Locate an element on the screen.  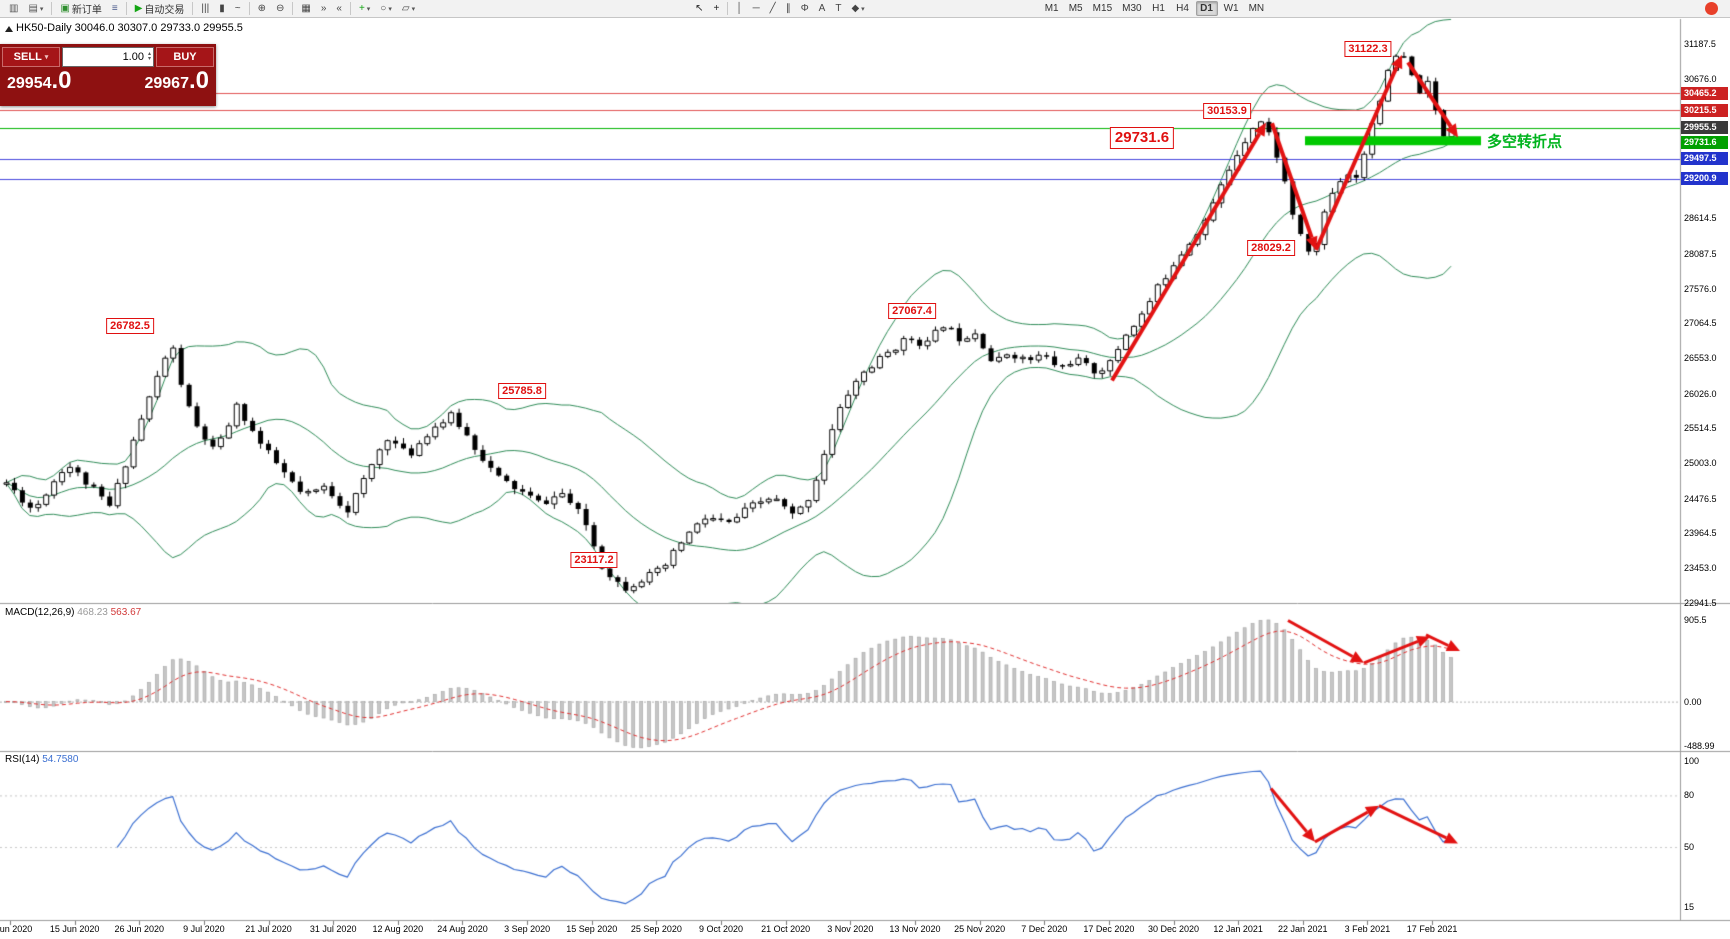
templates-icon: ▱ is located at coordinates (405, 8).